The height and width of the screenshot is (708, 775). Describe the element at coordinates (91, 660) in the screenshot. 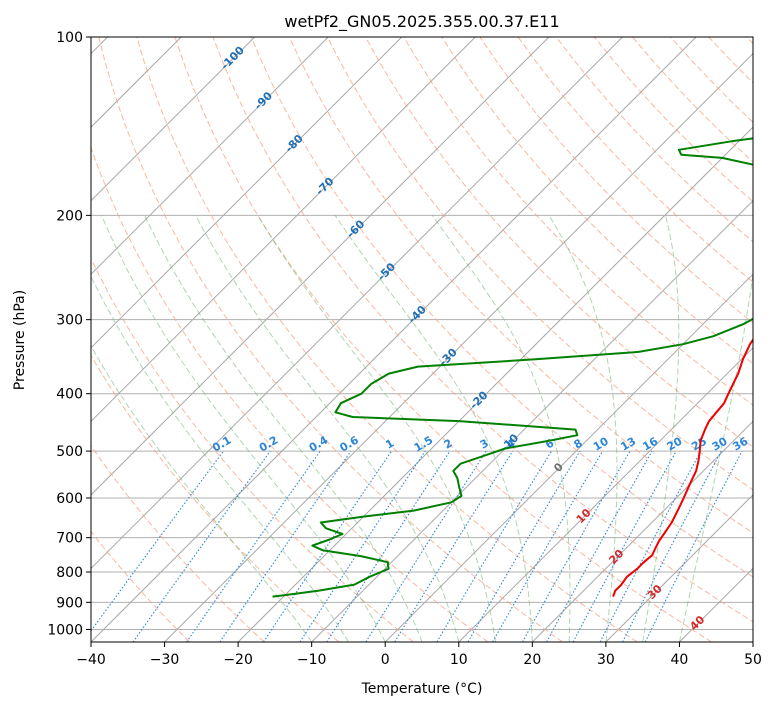

I see `x-tick-label: −40` at that location.